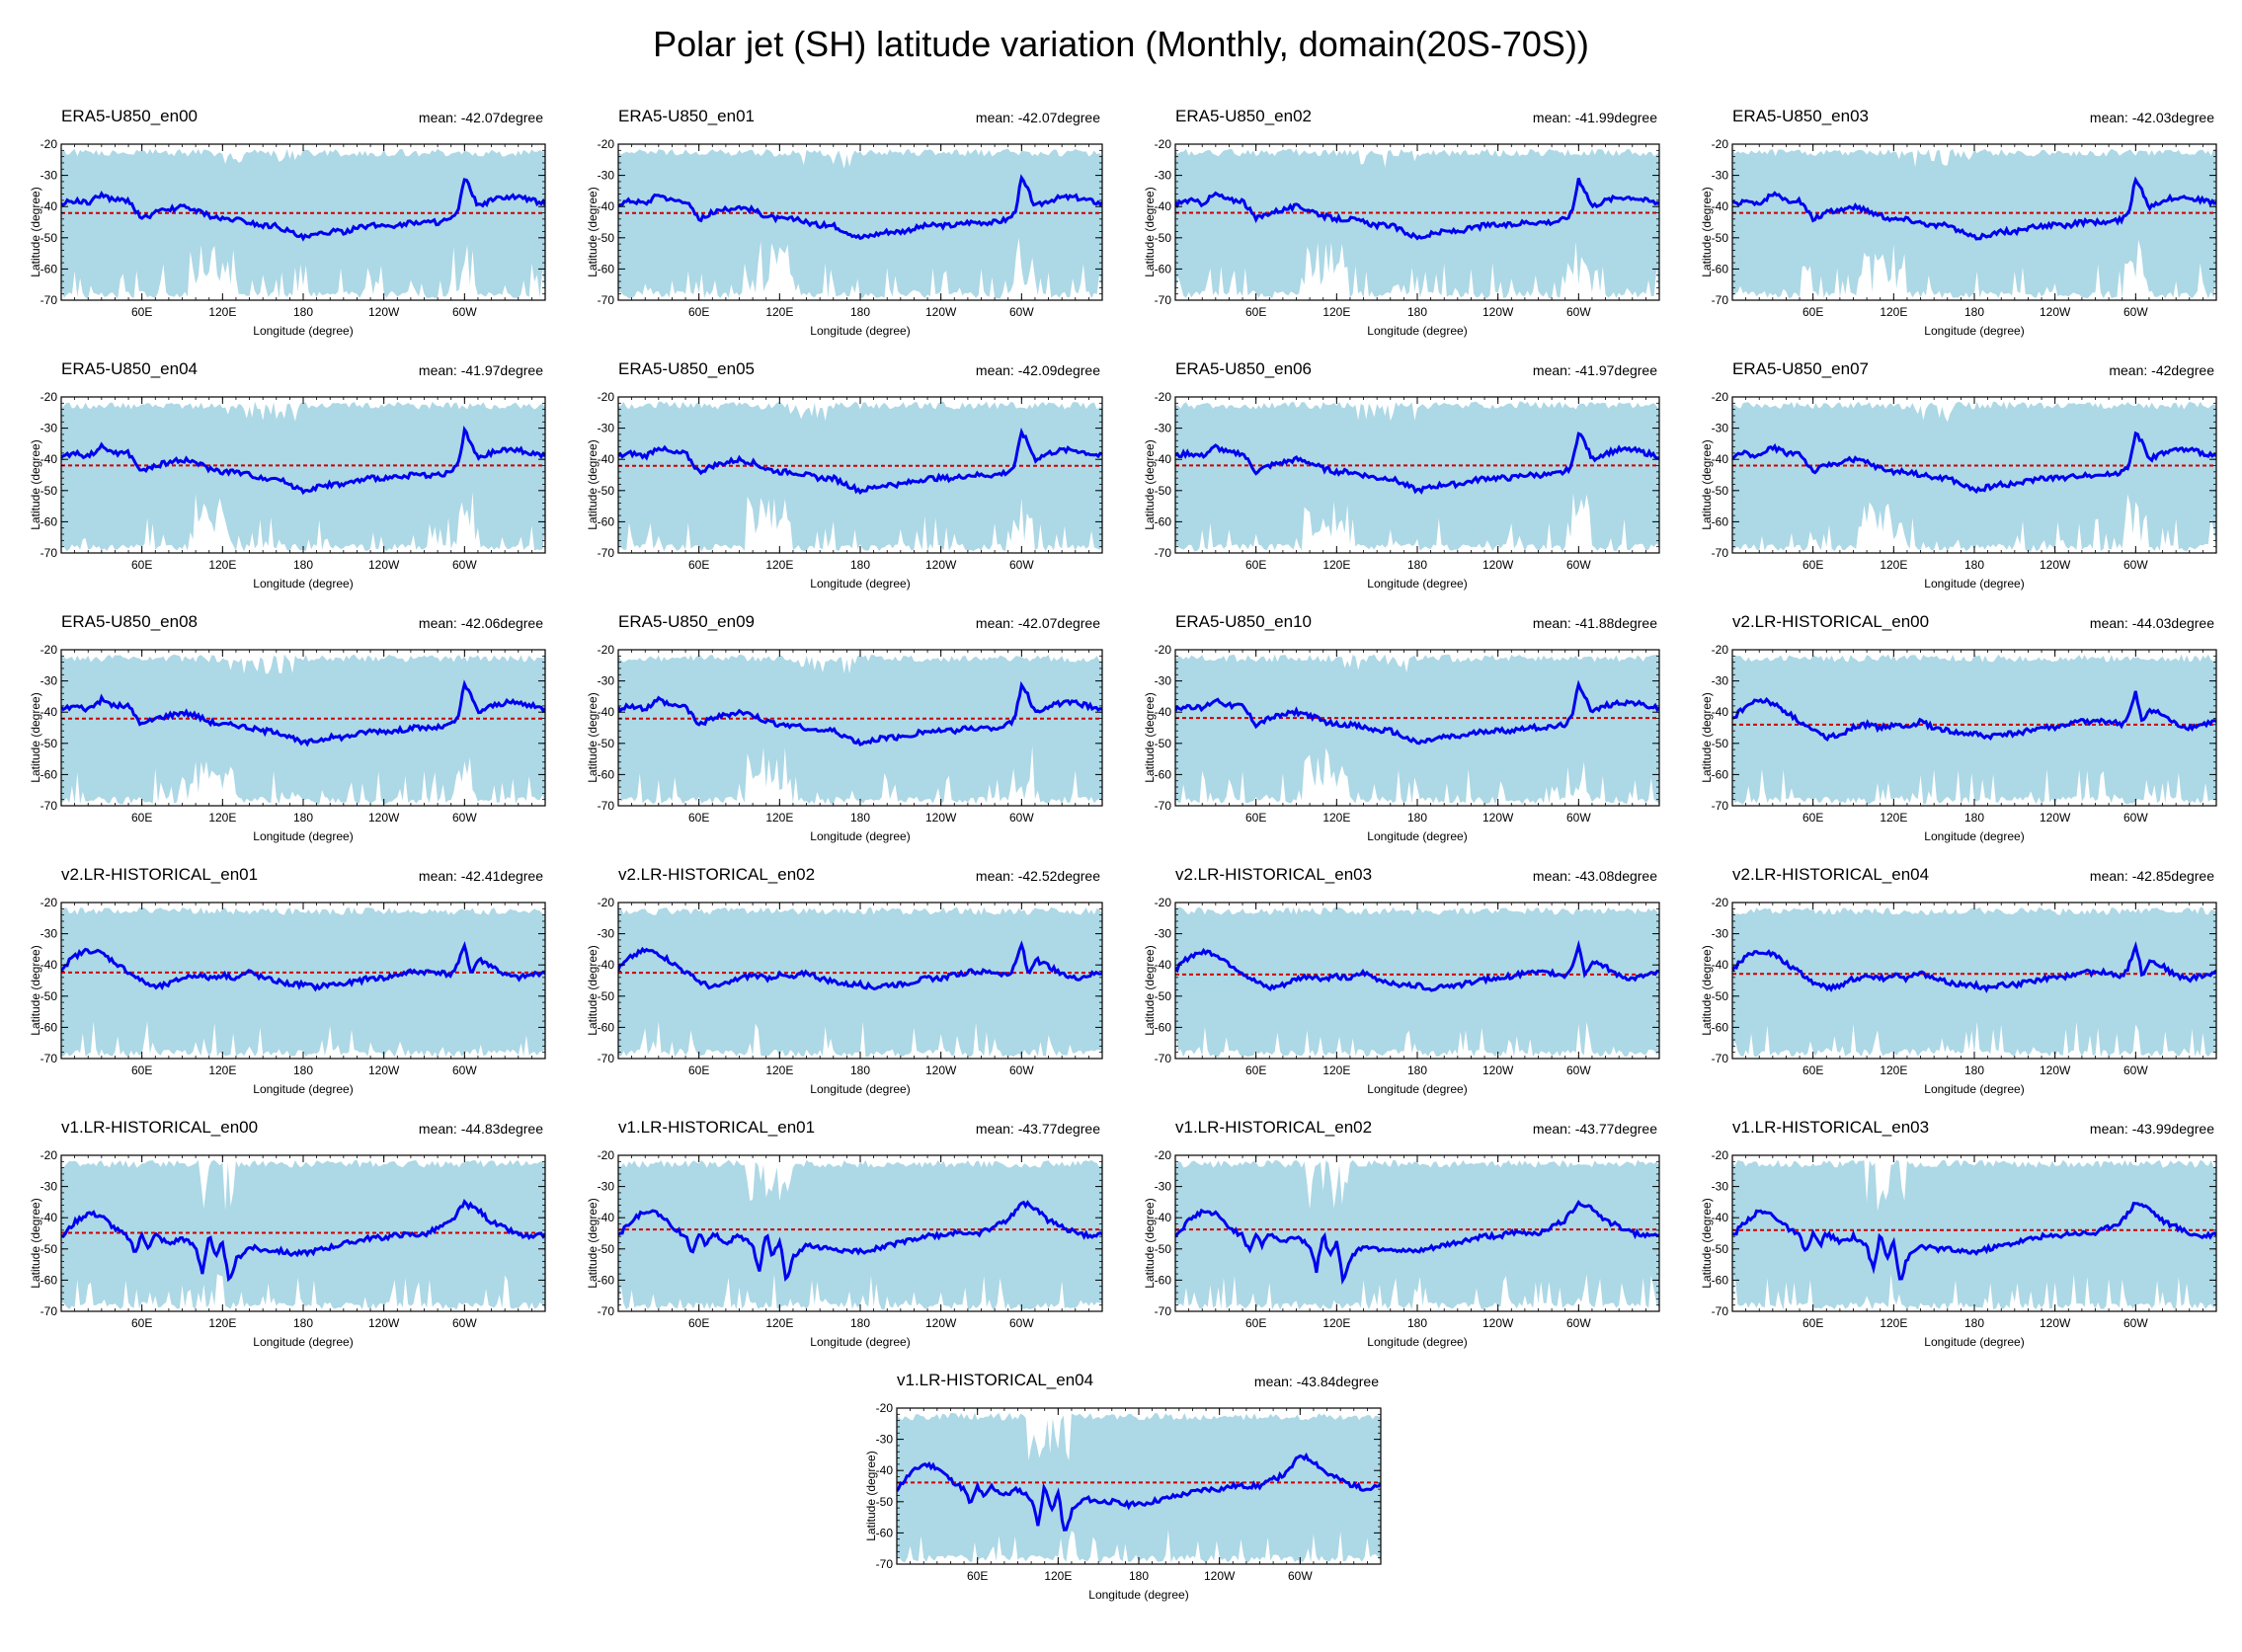 This screenshot has width=2242, height=1652. What do you see at coordinates (1243, 116) in the screenshot?
I see `panel-title: ERA5-U850_en02` at bounding box center [1243, 116].